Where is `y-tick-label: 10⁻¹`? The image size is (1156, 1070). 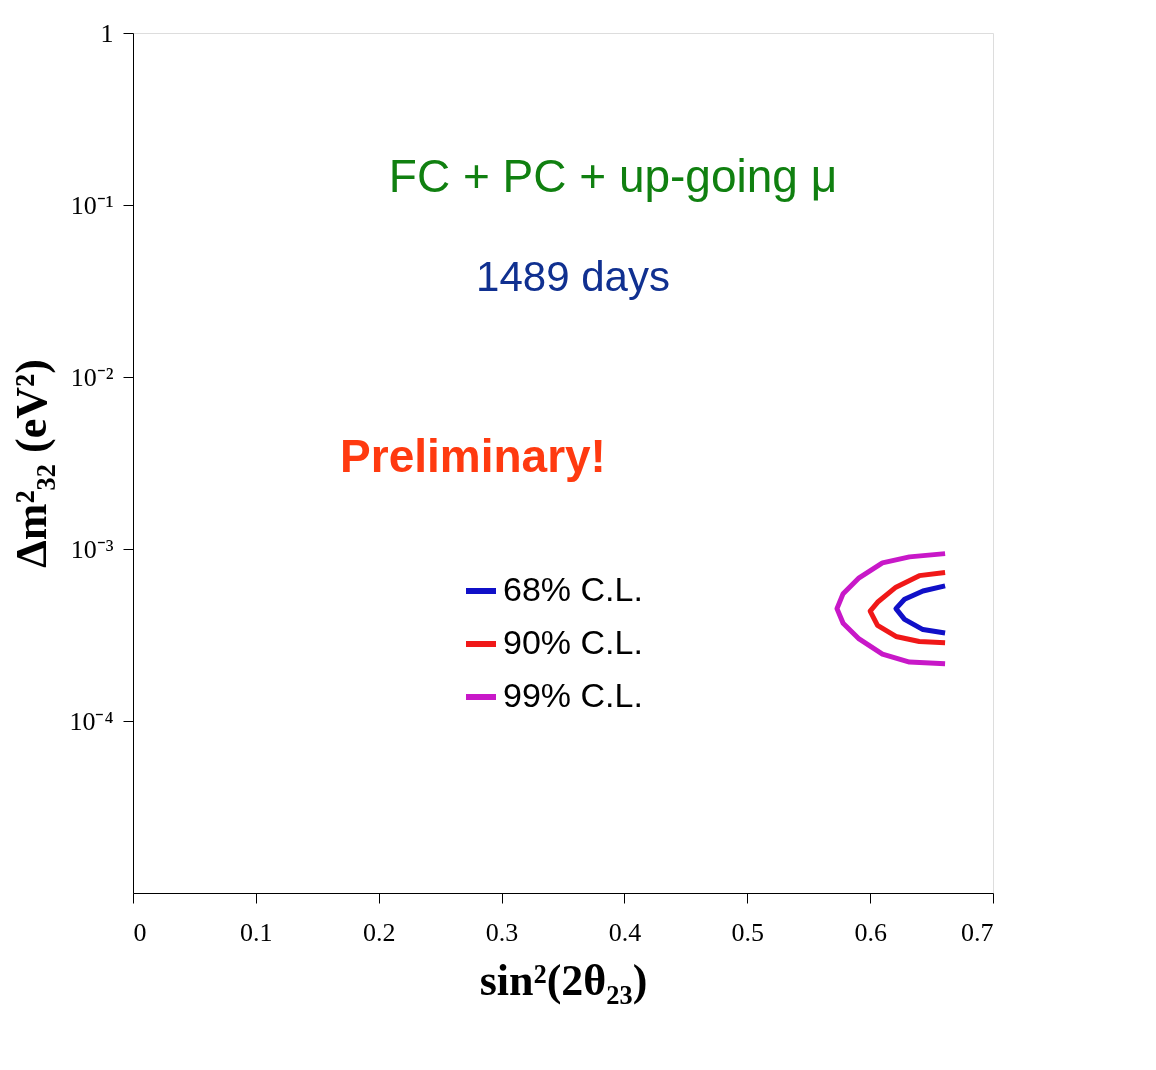 y-tick-label: 10⁻¹ is located at coordinates (92, 205).